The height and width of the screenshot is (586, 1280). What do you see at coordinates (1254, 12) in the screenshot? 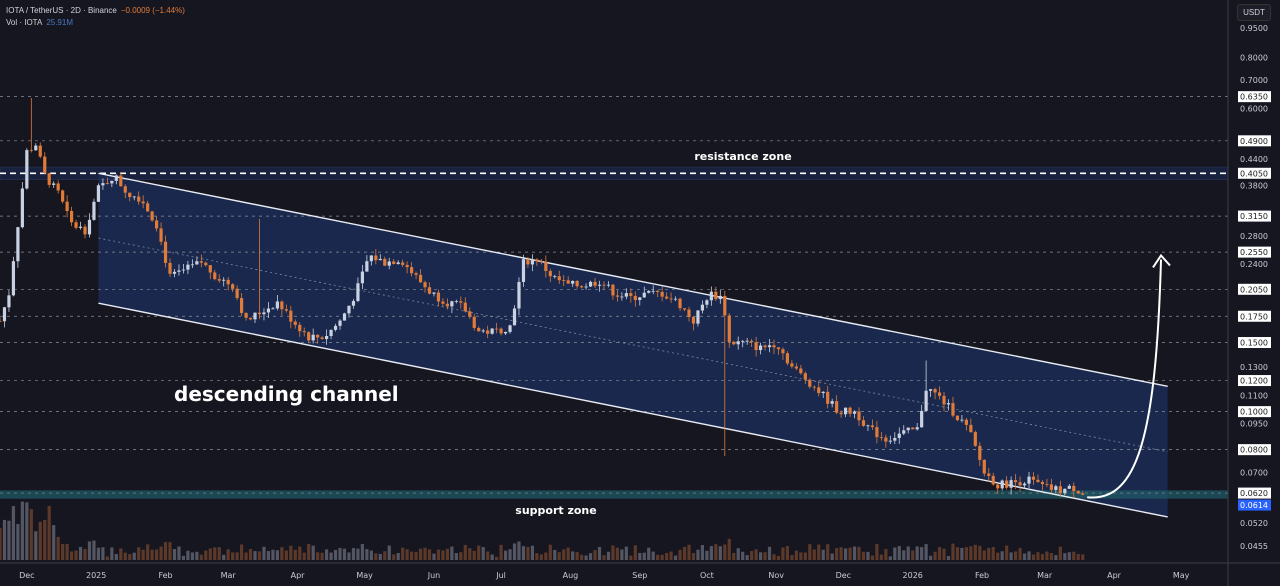
I see `currency-button: USDT` at bounding box center [1254, 12].